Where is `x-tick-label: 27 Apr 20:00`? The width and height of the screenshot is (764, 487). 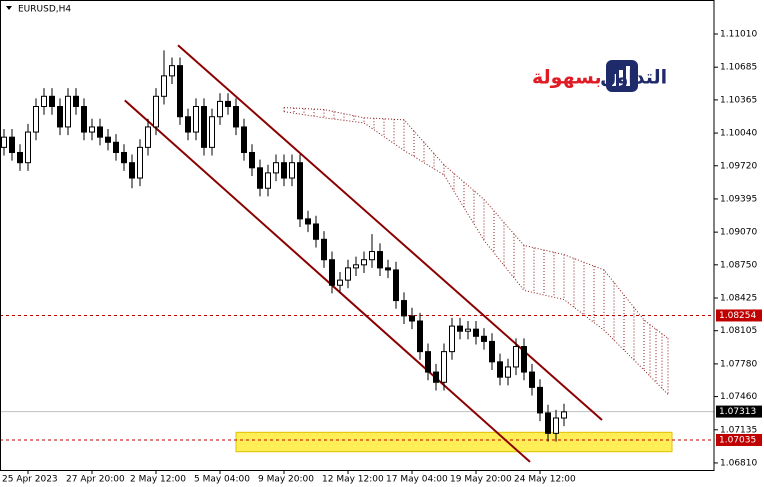 x-tick-label: 27 Apr 20:00 is located at coordinates (95, 480).